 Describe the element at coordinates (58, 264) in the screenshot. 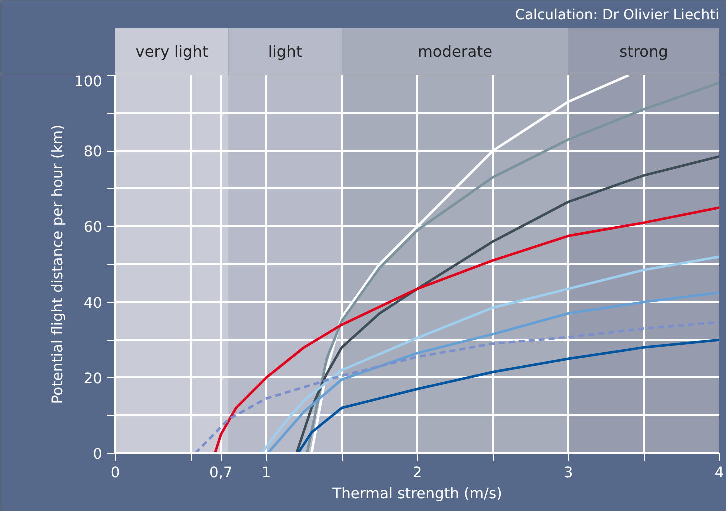

I see `y-axis-title: Potential flight distance per hour (km)` at that location.